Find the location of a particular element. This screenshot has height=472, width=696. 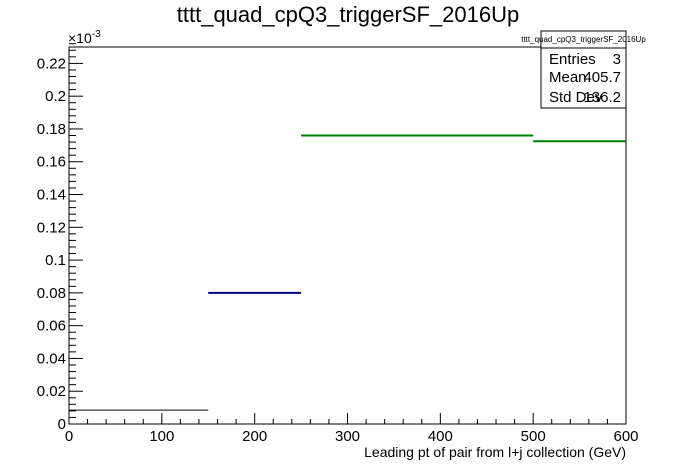

y-exponent-base: ×10 is located at coordinates (80, 38).